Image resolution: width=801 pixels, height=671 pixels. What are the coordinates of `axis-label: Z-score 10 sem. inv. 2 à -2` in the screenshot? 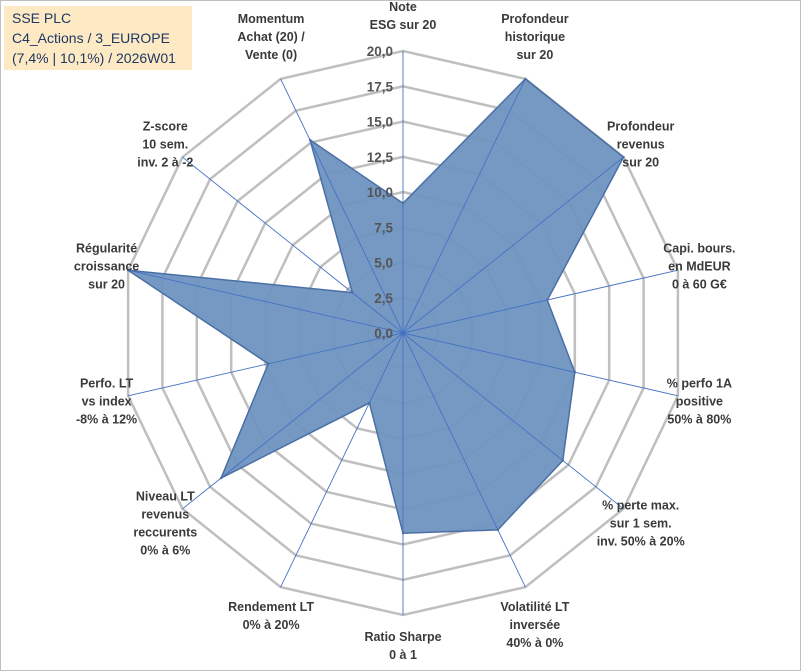 It's located at (165, 145).